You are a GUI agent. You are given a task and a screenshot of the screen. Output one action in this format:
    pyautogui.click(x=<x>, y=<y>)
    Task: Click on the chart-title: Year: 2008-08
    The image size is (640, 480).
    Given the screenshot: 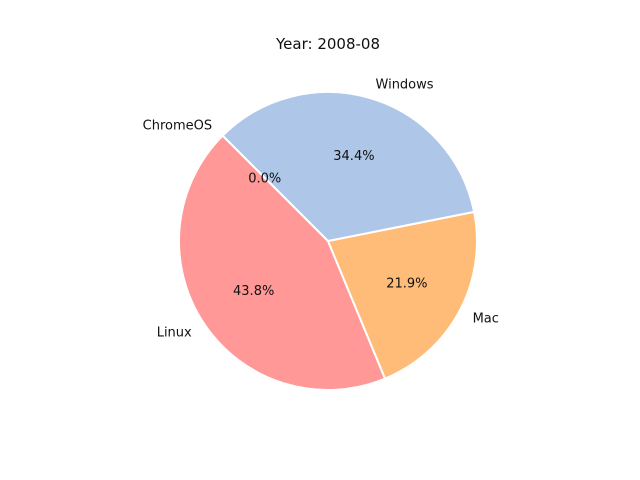 What is the action you would take?
    pyautogui.click(x=327, y=44)
    